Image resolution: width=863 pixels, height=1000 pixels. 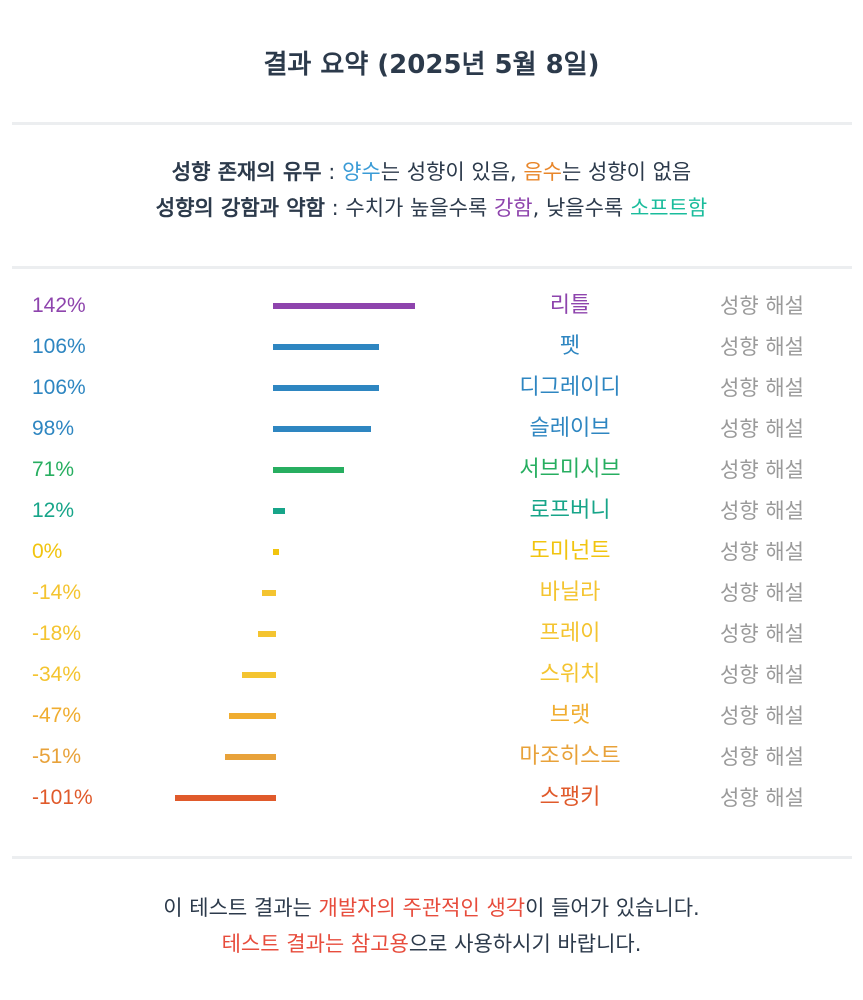 I want to click on chart-row: -34% 스위치 성향 해설, so click(x=431, y=675).